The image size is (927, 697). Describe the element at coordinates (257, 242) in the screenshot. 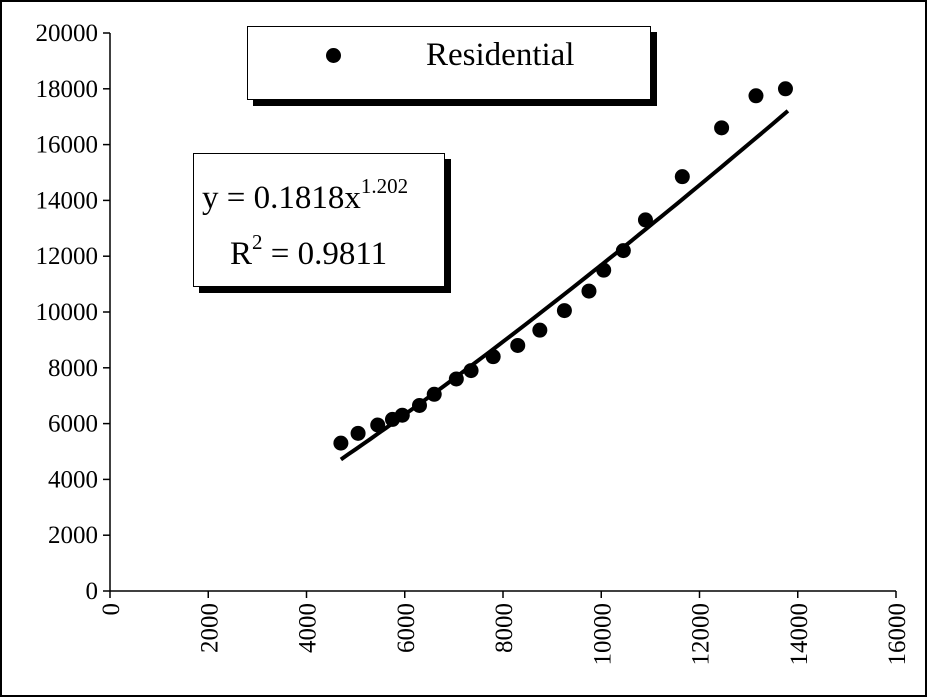

I see `r-squared-exponent: 2` at that location.